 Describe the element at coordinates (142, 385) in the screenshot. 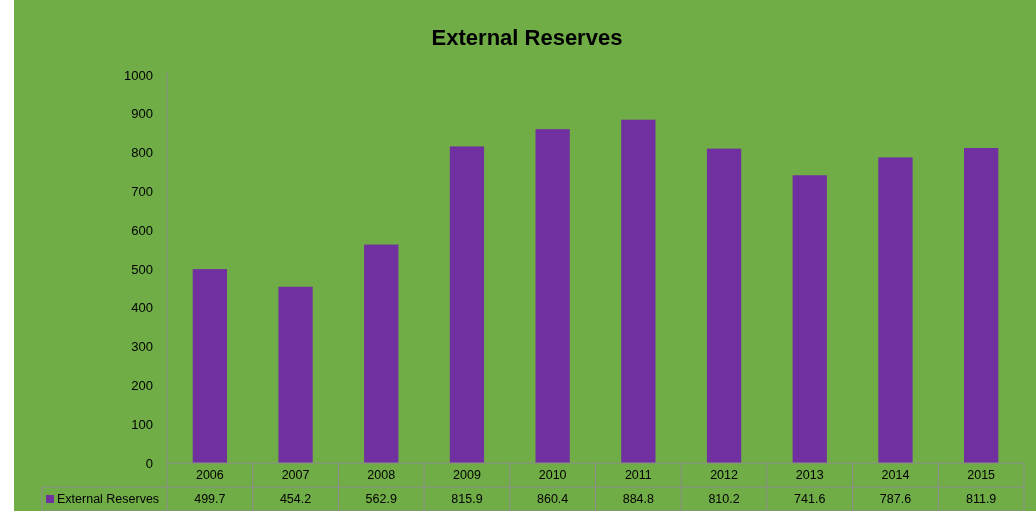

I see `y-tick-label: 200` at that location.